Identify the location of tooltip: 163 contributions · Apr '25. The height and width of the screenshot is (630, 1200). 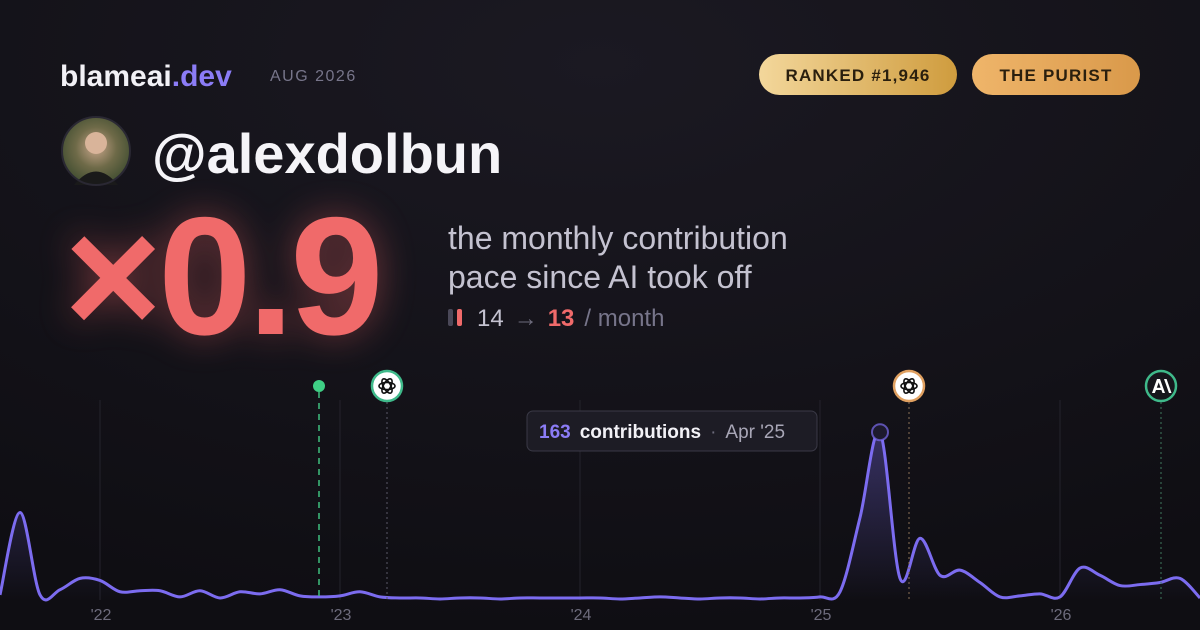
(672, 431).